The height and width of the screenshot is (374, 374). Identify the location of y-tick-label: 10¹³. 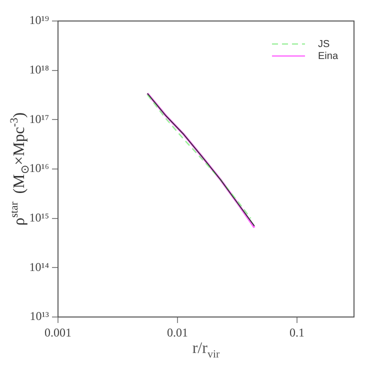
(40, 316).